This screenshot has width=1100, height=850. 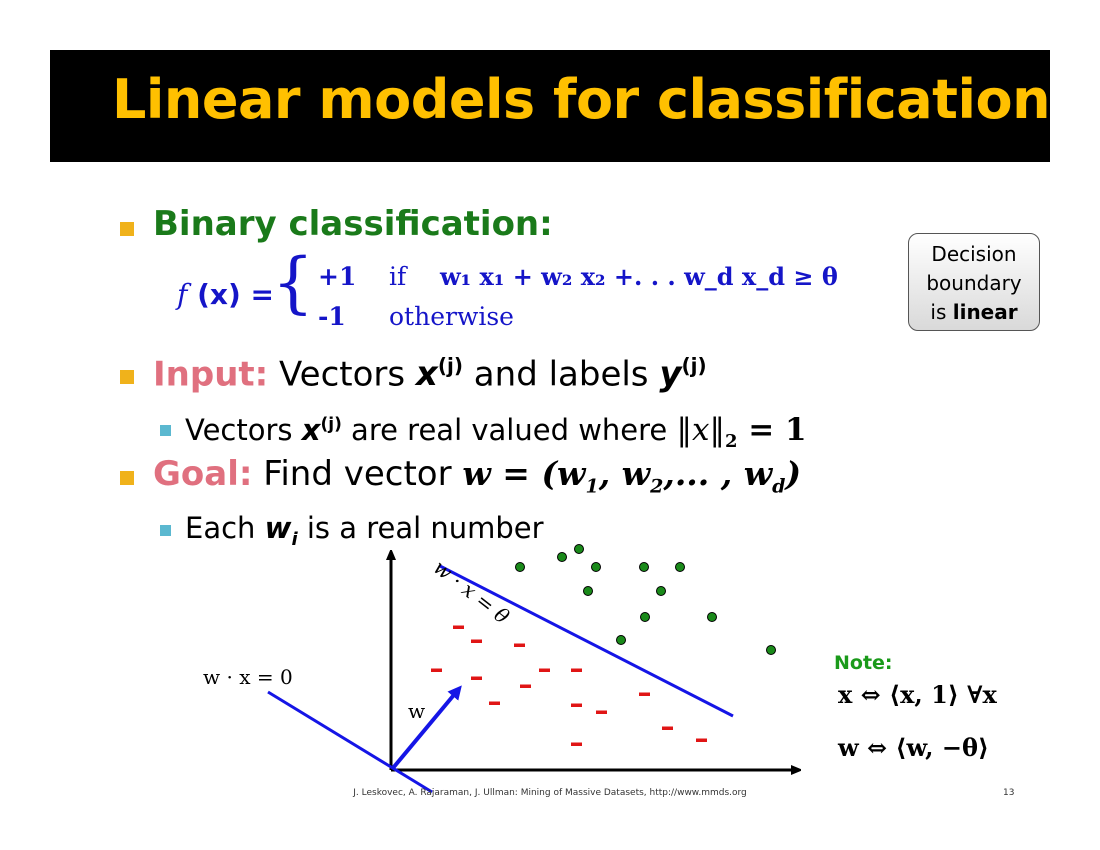 I want to click on binary-classification-heading: Binary classification:, so click(x=353, y=224).